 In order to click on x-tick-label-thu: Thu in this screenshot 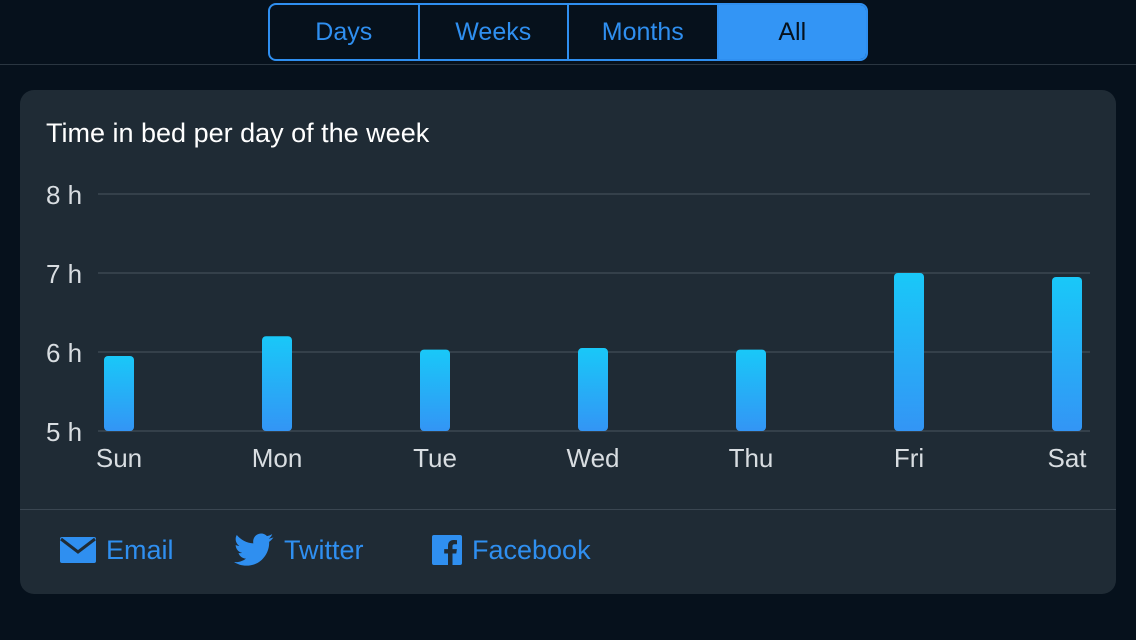, I will do `click(751, 458)`.